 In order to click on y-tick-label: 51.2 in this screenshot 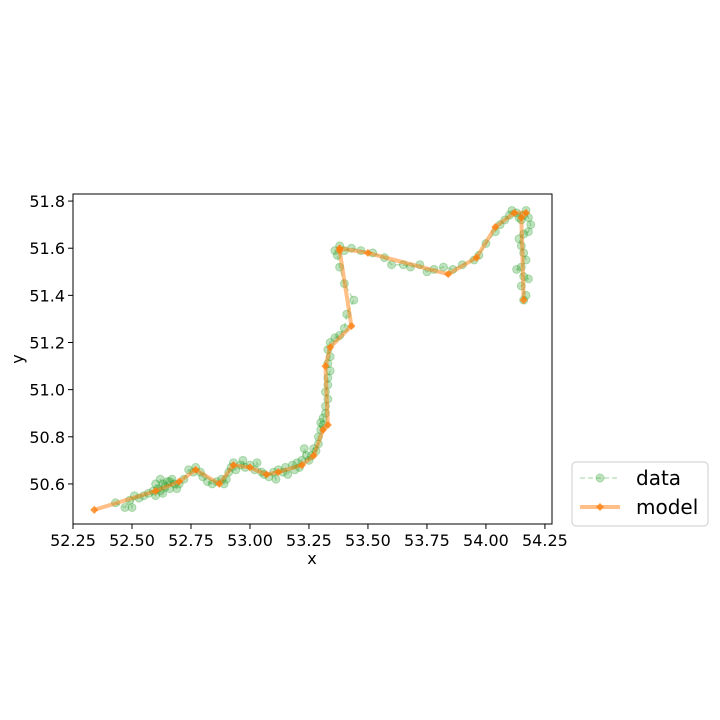, I will do `click(47, 343)`.